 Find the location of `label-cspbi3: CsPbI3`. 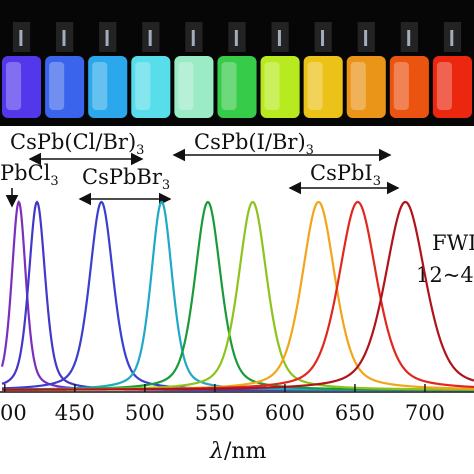

label-cspbi3: CsPbI3 is located at coordinates (345, 175).